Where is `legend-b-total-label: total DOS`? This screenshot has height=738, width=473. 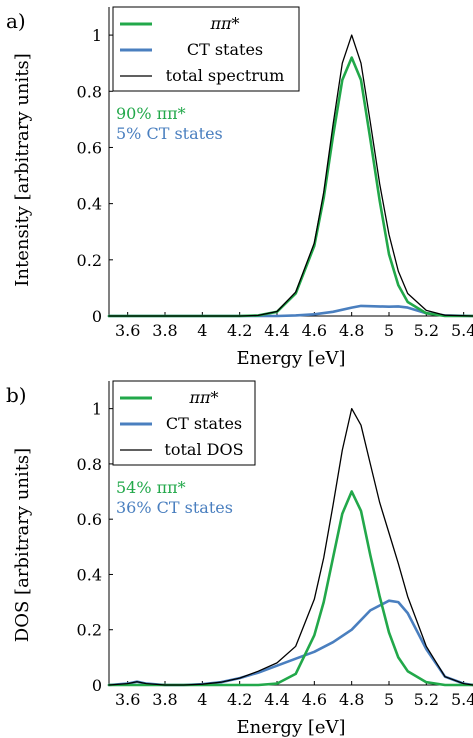 legend-b-total-label: total DOS is located at coordinates (203, 449).